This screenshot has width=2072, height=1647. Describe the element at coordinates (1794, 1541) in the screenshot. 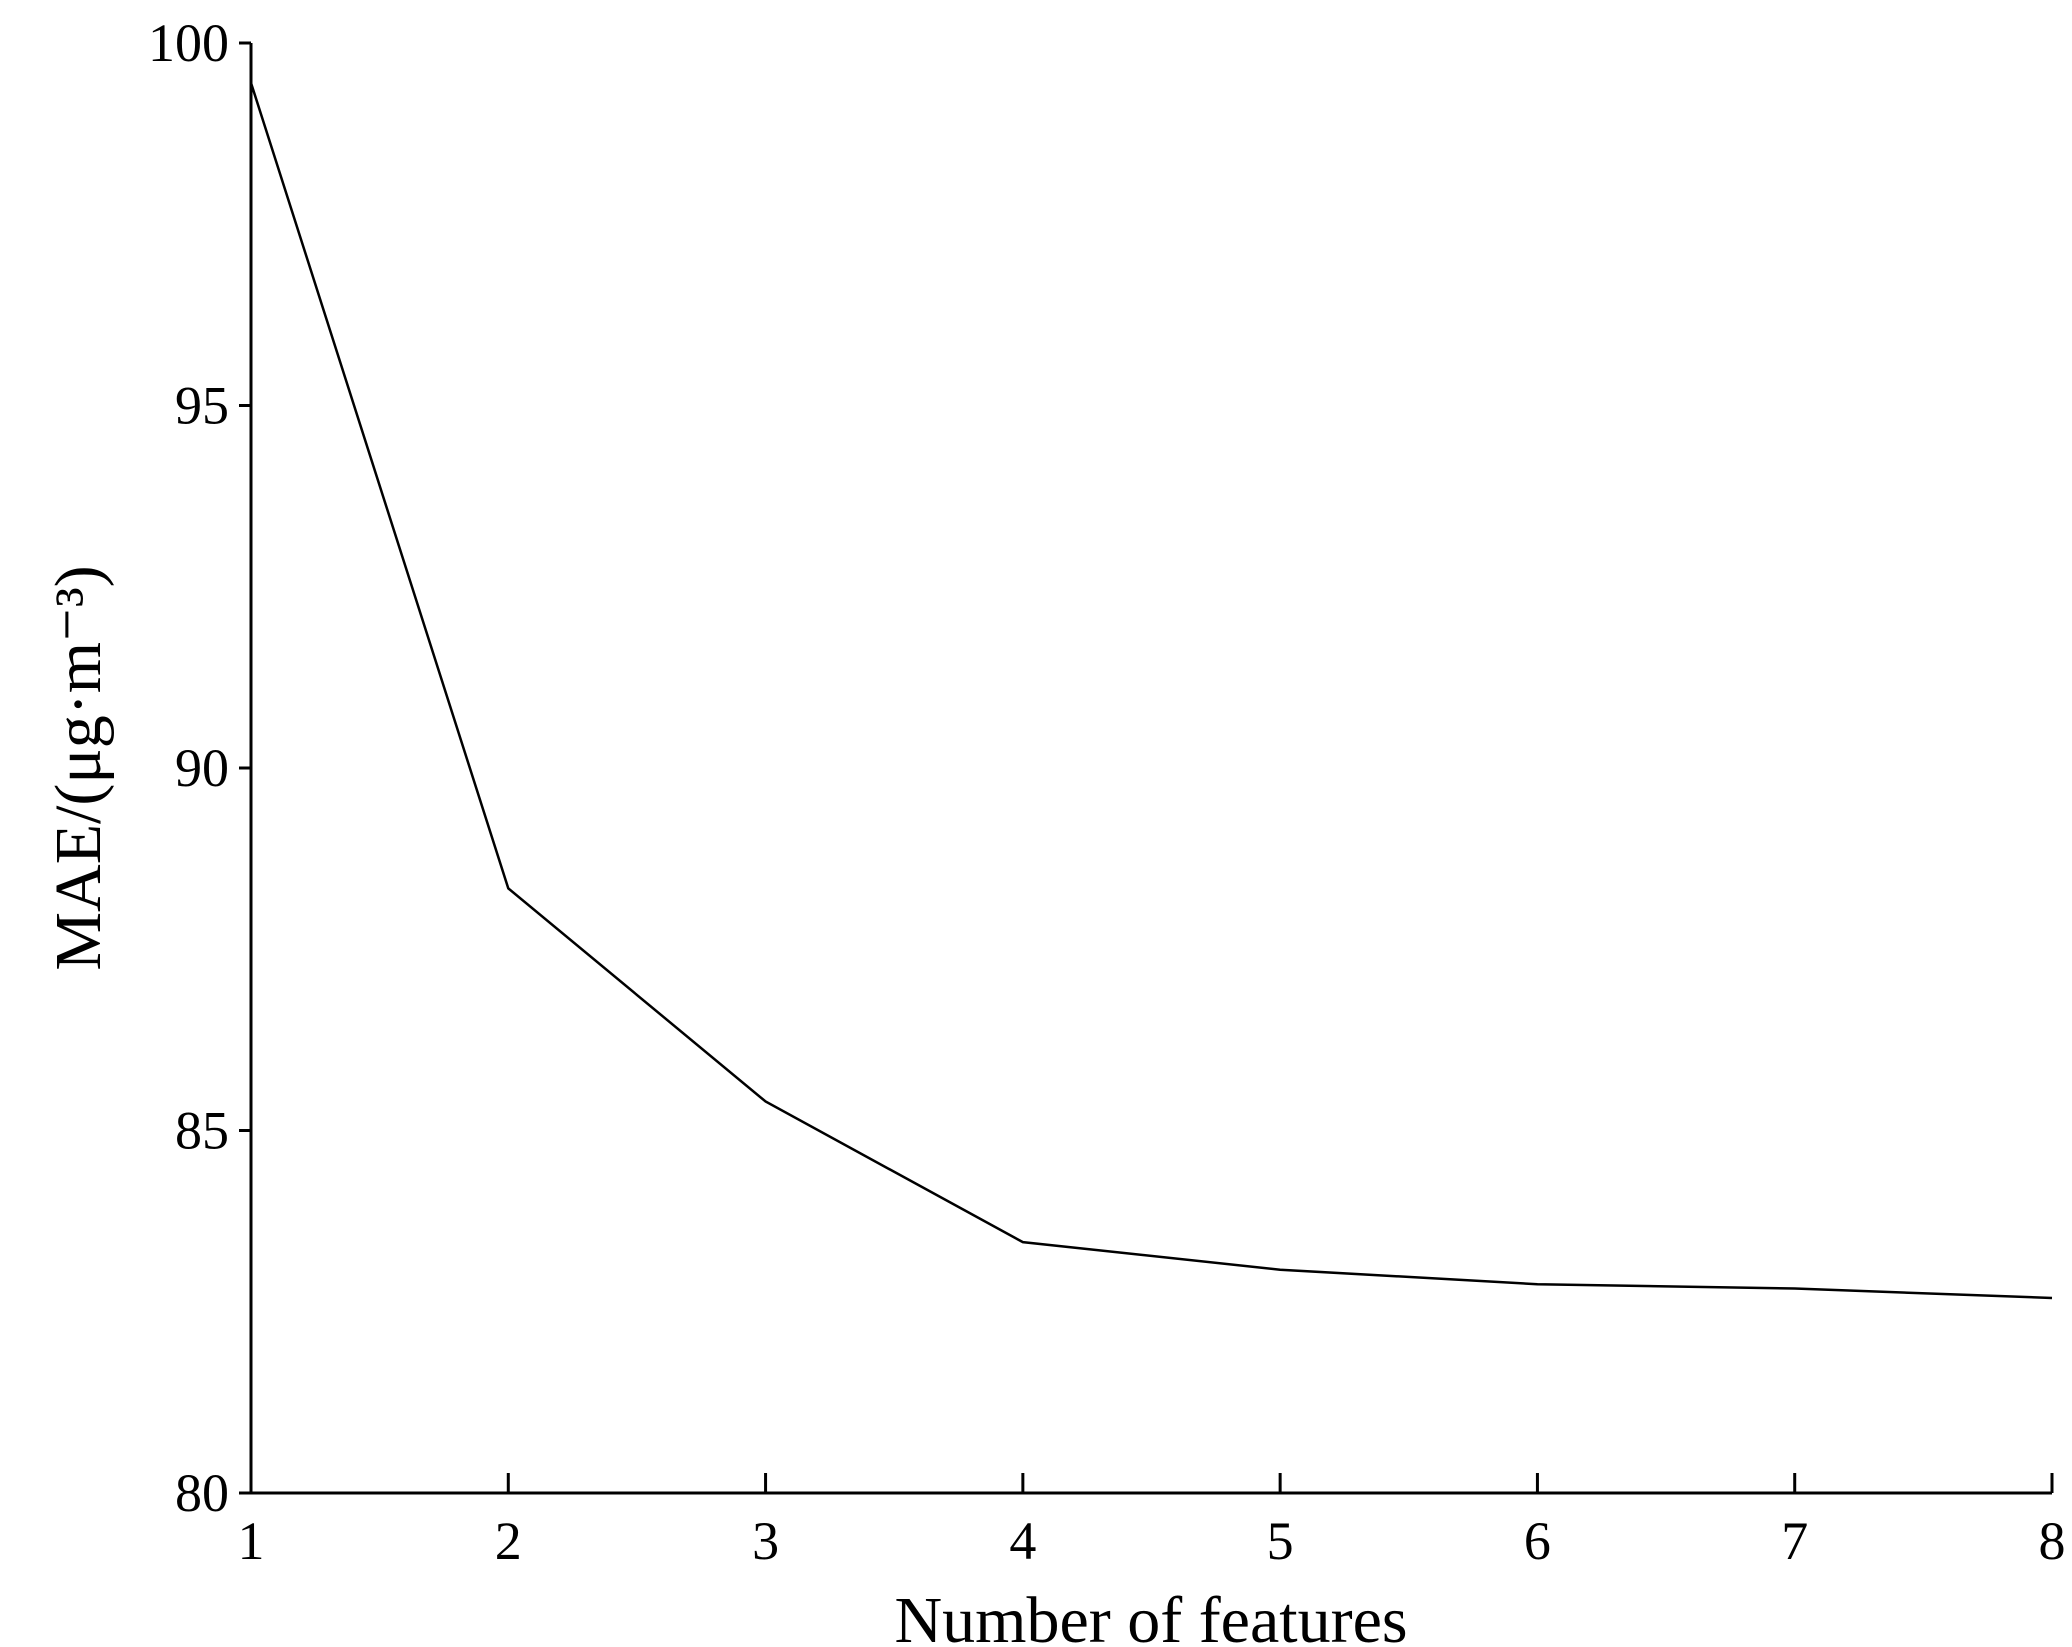

I see `x-tick-label: 7` at that location.